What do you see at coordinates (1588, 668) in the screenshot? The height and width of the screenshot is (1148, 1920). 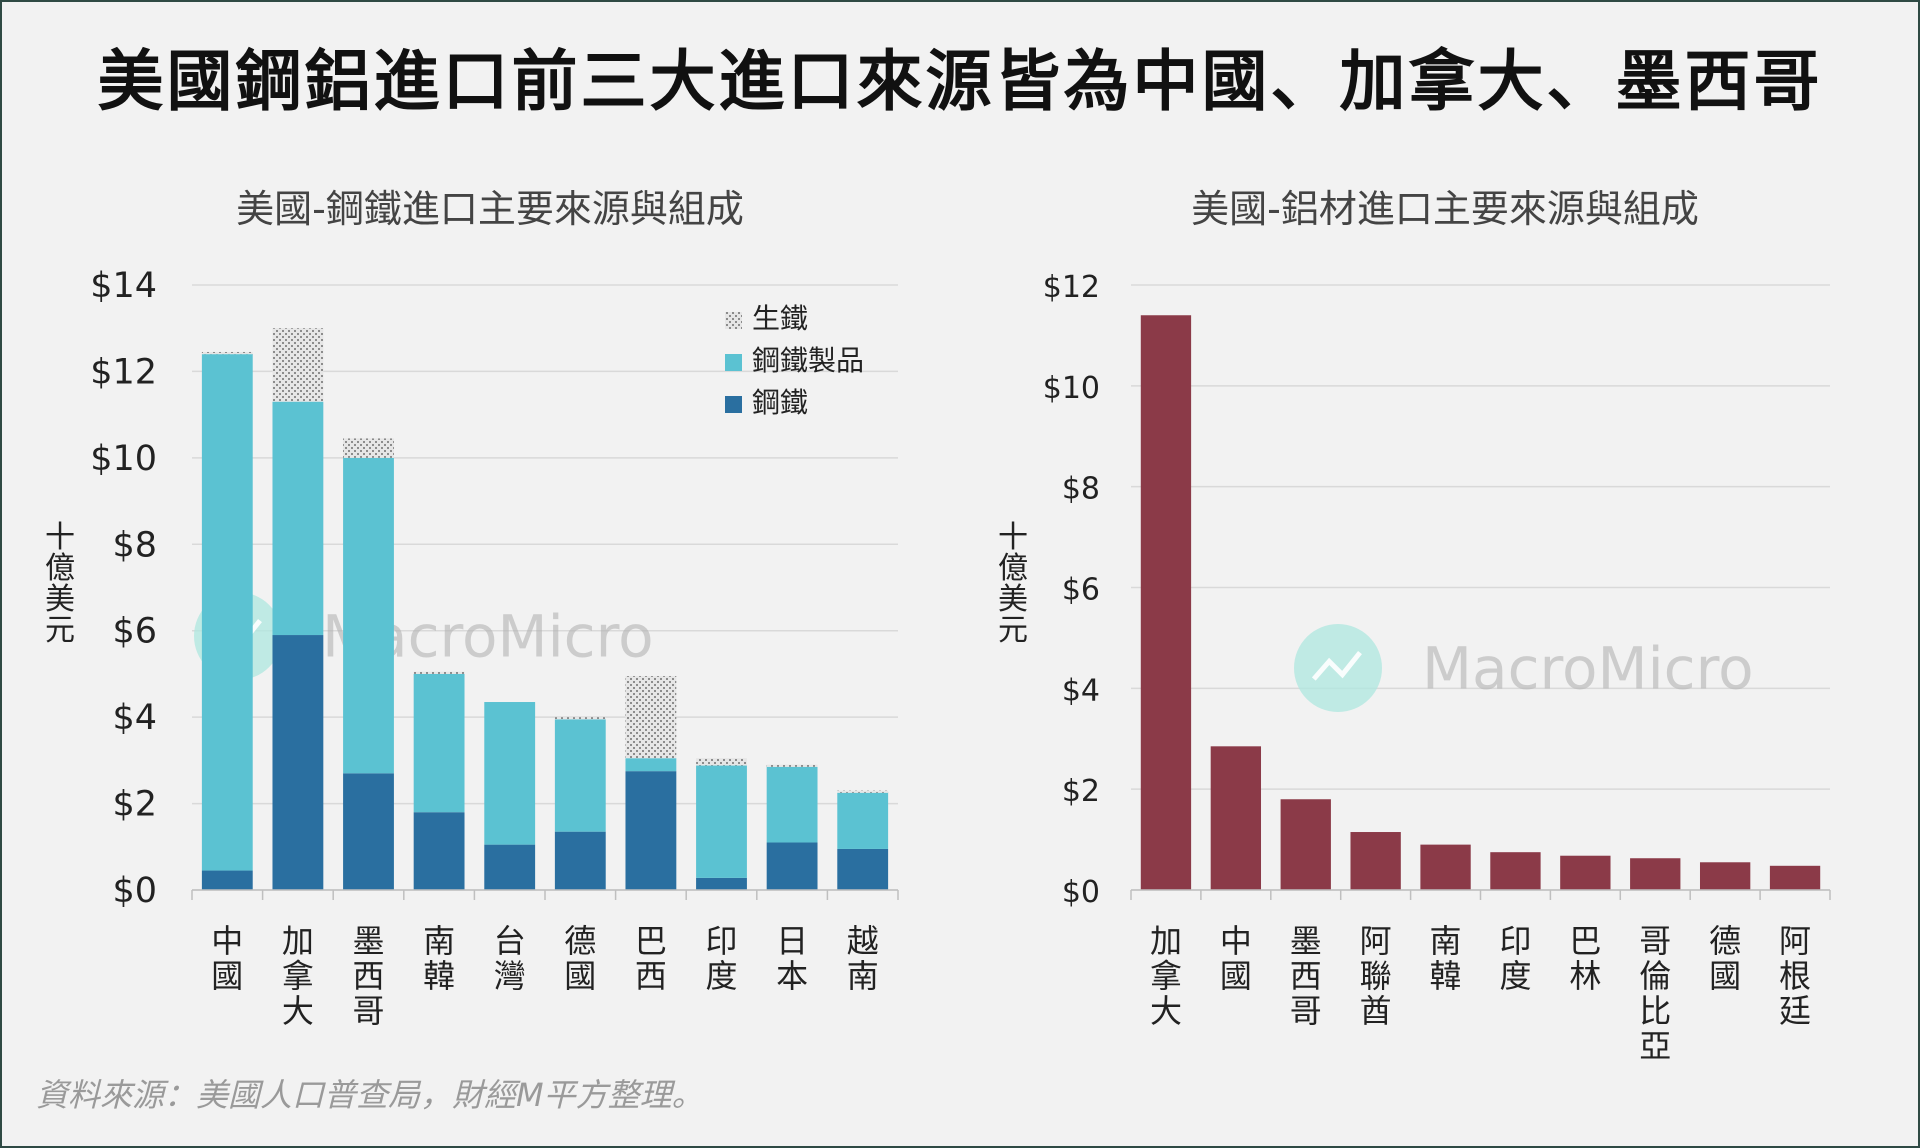 I see `watermark-text: MacroMicro` at bounding box center [1588, 668].